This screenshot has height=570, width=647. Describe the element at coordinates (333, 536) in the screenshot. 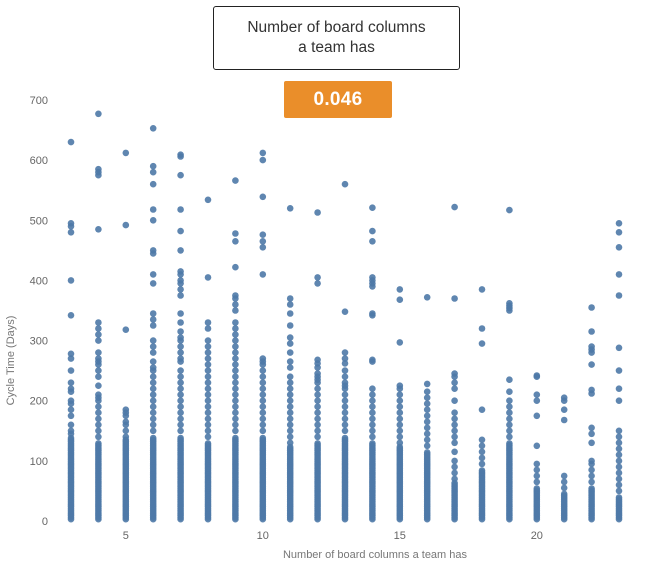

I see `x-axis-ticks: 5 10 15 20` at that location.